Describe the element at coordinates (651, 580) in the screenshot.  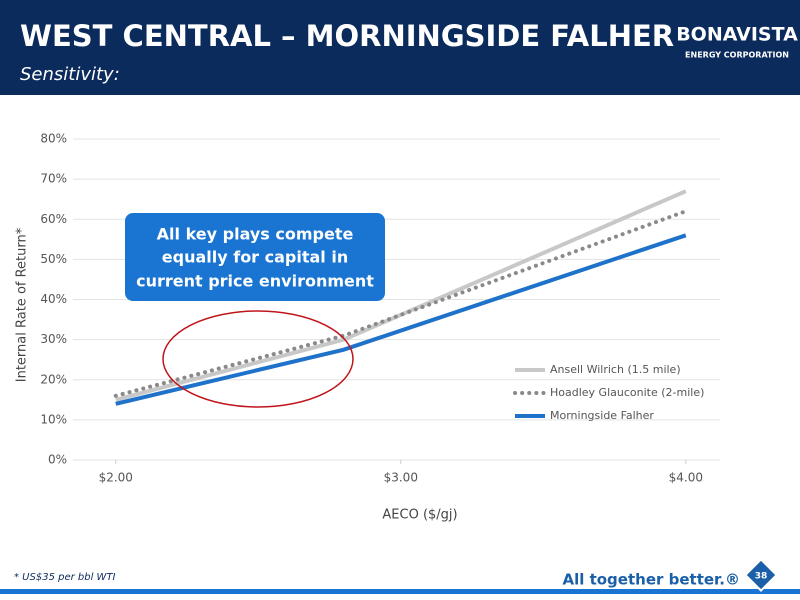
I see `tagline: All together better.®` at that location.